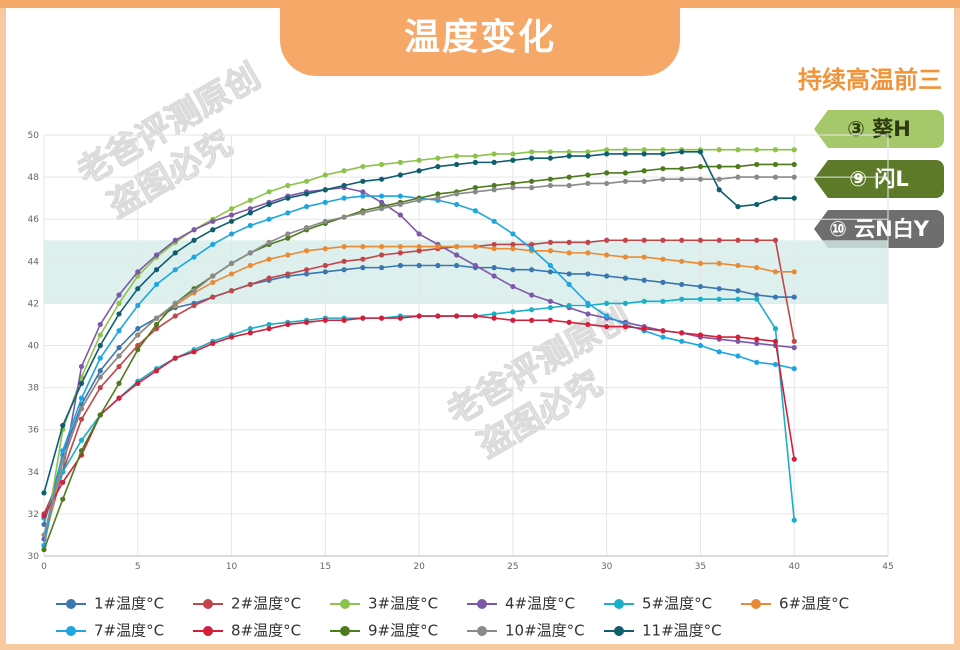 The height and width of the screenshot is (650, 960). What do you see at coordinates (138, 567) in the screenshot?
I see `x-tick-label: 5` at bounding box center [138, 567].